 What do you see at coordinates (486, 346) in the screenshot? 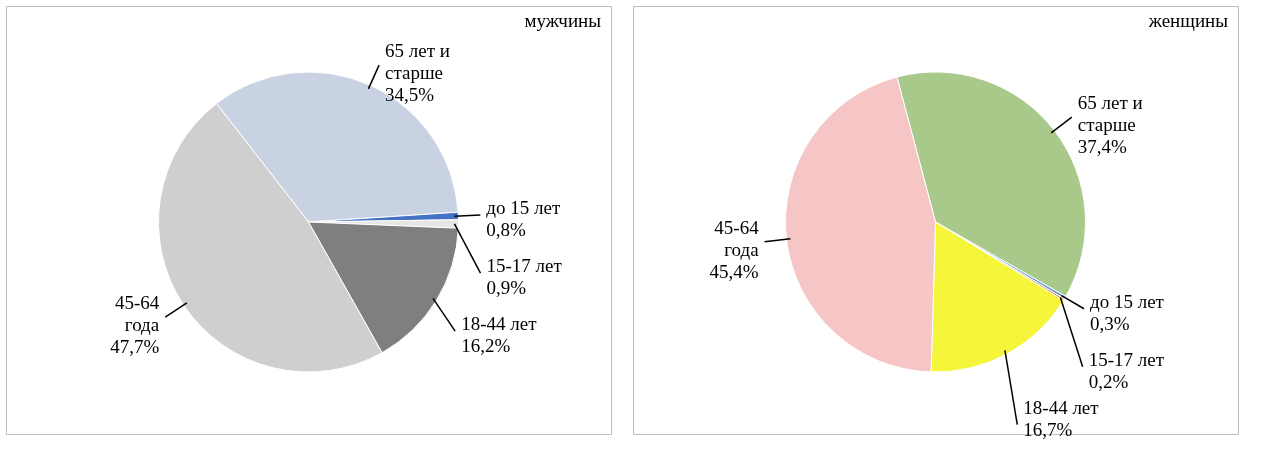
I see `data-label: 16,2%` at bounding box center [486, 346].